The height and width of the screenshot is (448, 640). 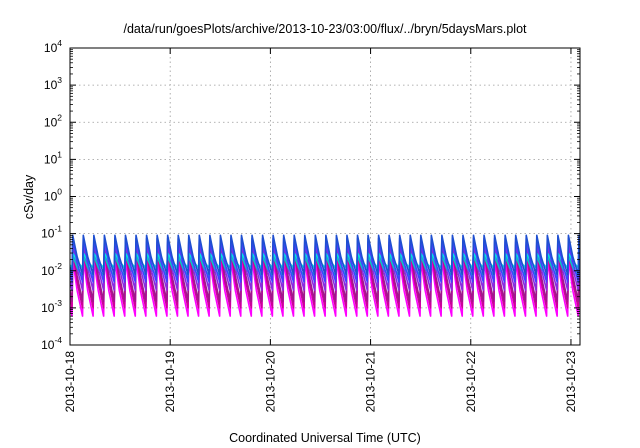 I want to click on y-tick-label: 10³, so click(x=53, y=83).